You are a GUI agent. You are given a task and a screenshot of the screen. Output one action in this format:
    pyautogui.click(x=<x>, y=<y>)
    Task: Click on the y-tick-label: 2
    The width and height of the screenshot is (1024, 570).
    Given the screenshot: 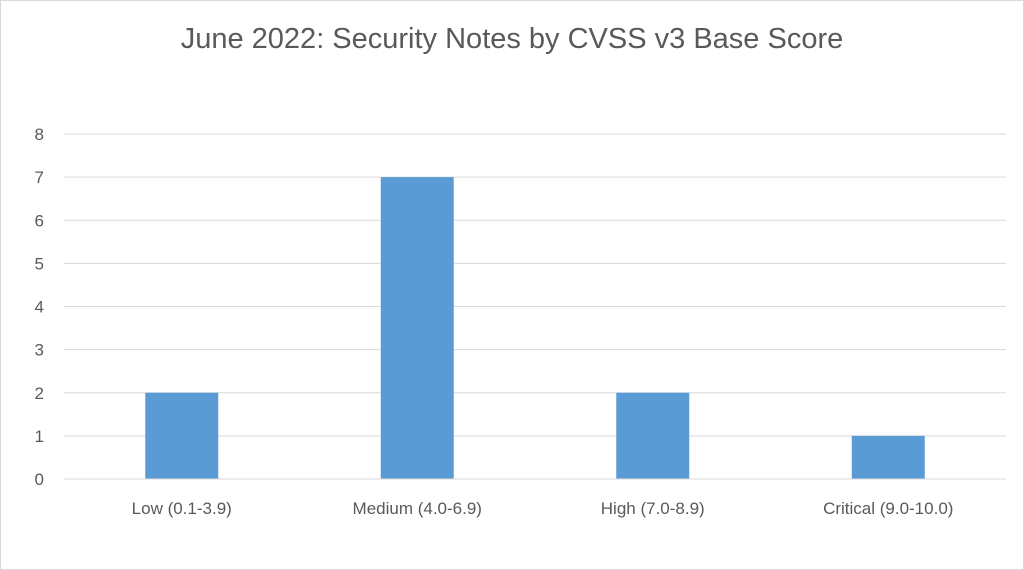 What is the action you would take?
    pyautogui.click(x=39, y=393)
    